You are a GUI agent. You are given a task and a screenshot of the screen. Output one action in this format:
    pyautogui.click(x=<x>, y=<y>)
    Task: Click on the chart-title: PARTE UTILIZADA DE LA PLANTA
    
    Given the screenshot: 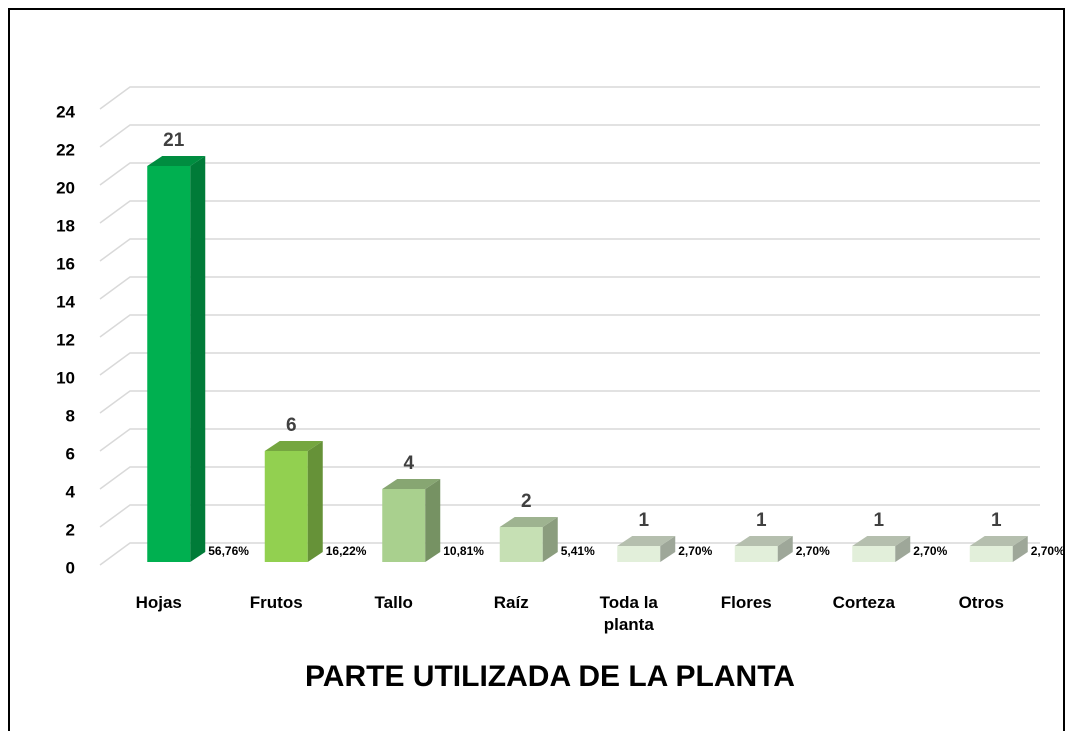 What is the action you would take?
    pyautogui.click(x=550, y=676)
    